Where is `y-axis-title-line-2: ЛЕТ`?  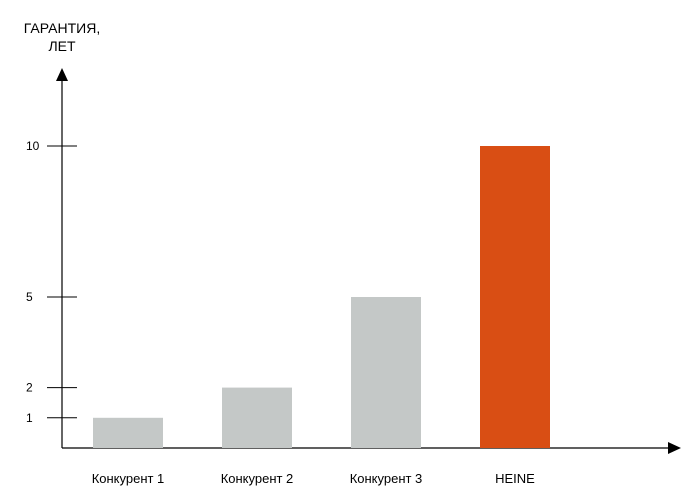 y-axis-title-line-2: ЛЕТ is located at coordinates (62, 46).